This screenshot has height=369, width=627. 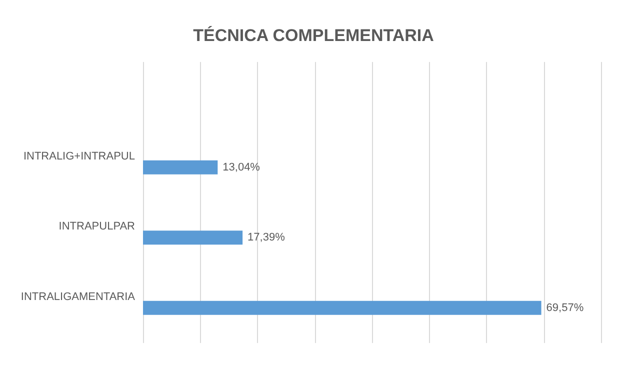 I want to click on data-label: 69,57%, so click(x=565, y=308).